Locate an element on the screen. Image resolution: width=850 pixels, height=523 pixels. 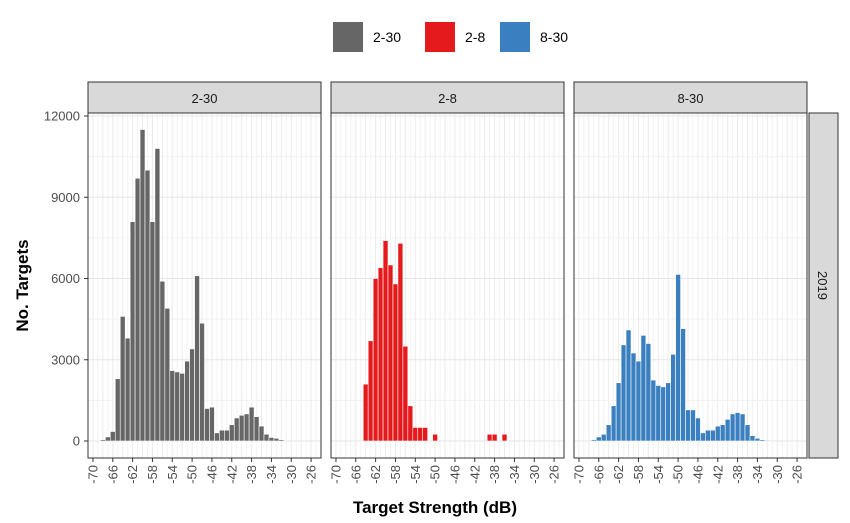
row-strip: 2019 is located at coordinates (823, 285).